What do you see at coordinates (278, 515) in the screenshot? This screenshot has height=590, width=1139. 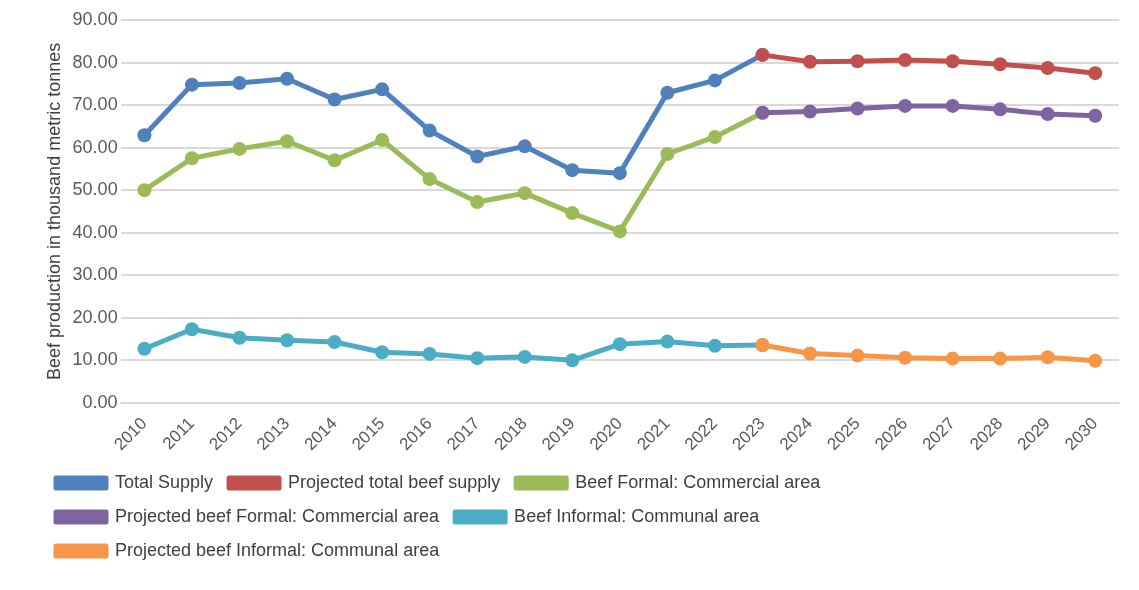 I see `legend-label: Projected beef Formal: Commercial area` at bounding box center [278, 515].